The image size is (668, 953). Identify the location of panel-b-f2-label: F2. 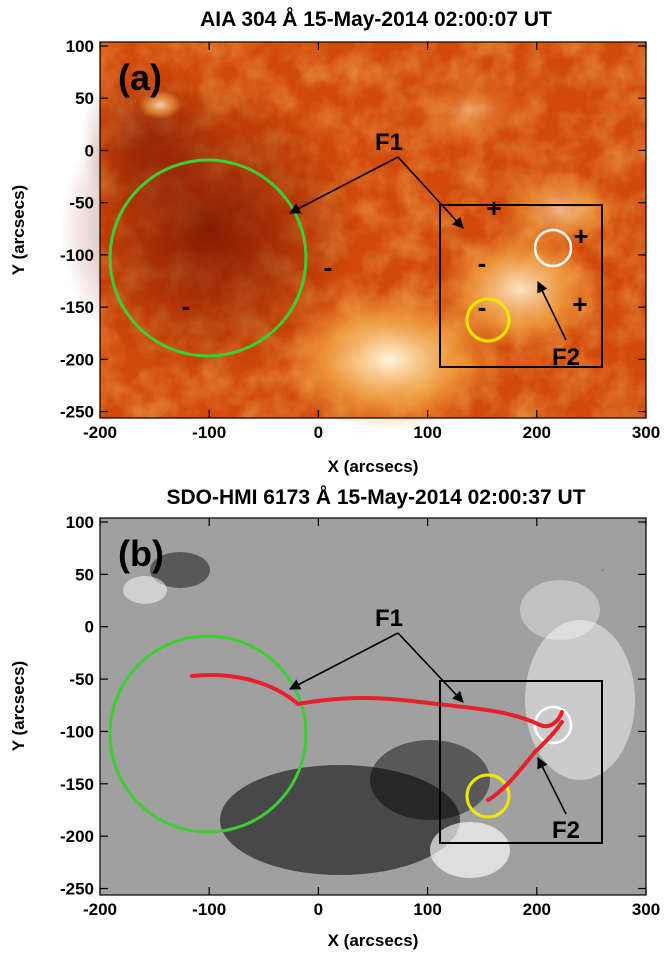
(566, 830).